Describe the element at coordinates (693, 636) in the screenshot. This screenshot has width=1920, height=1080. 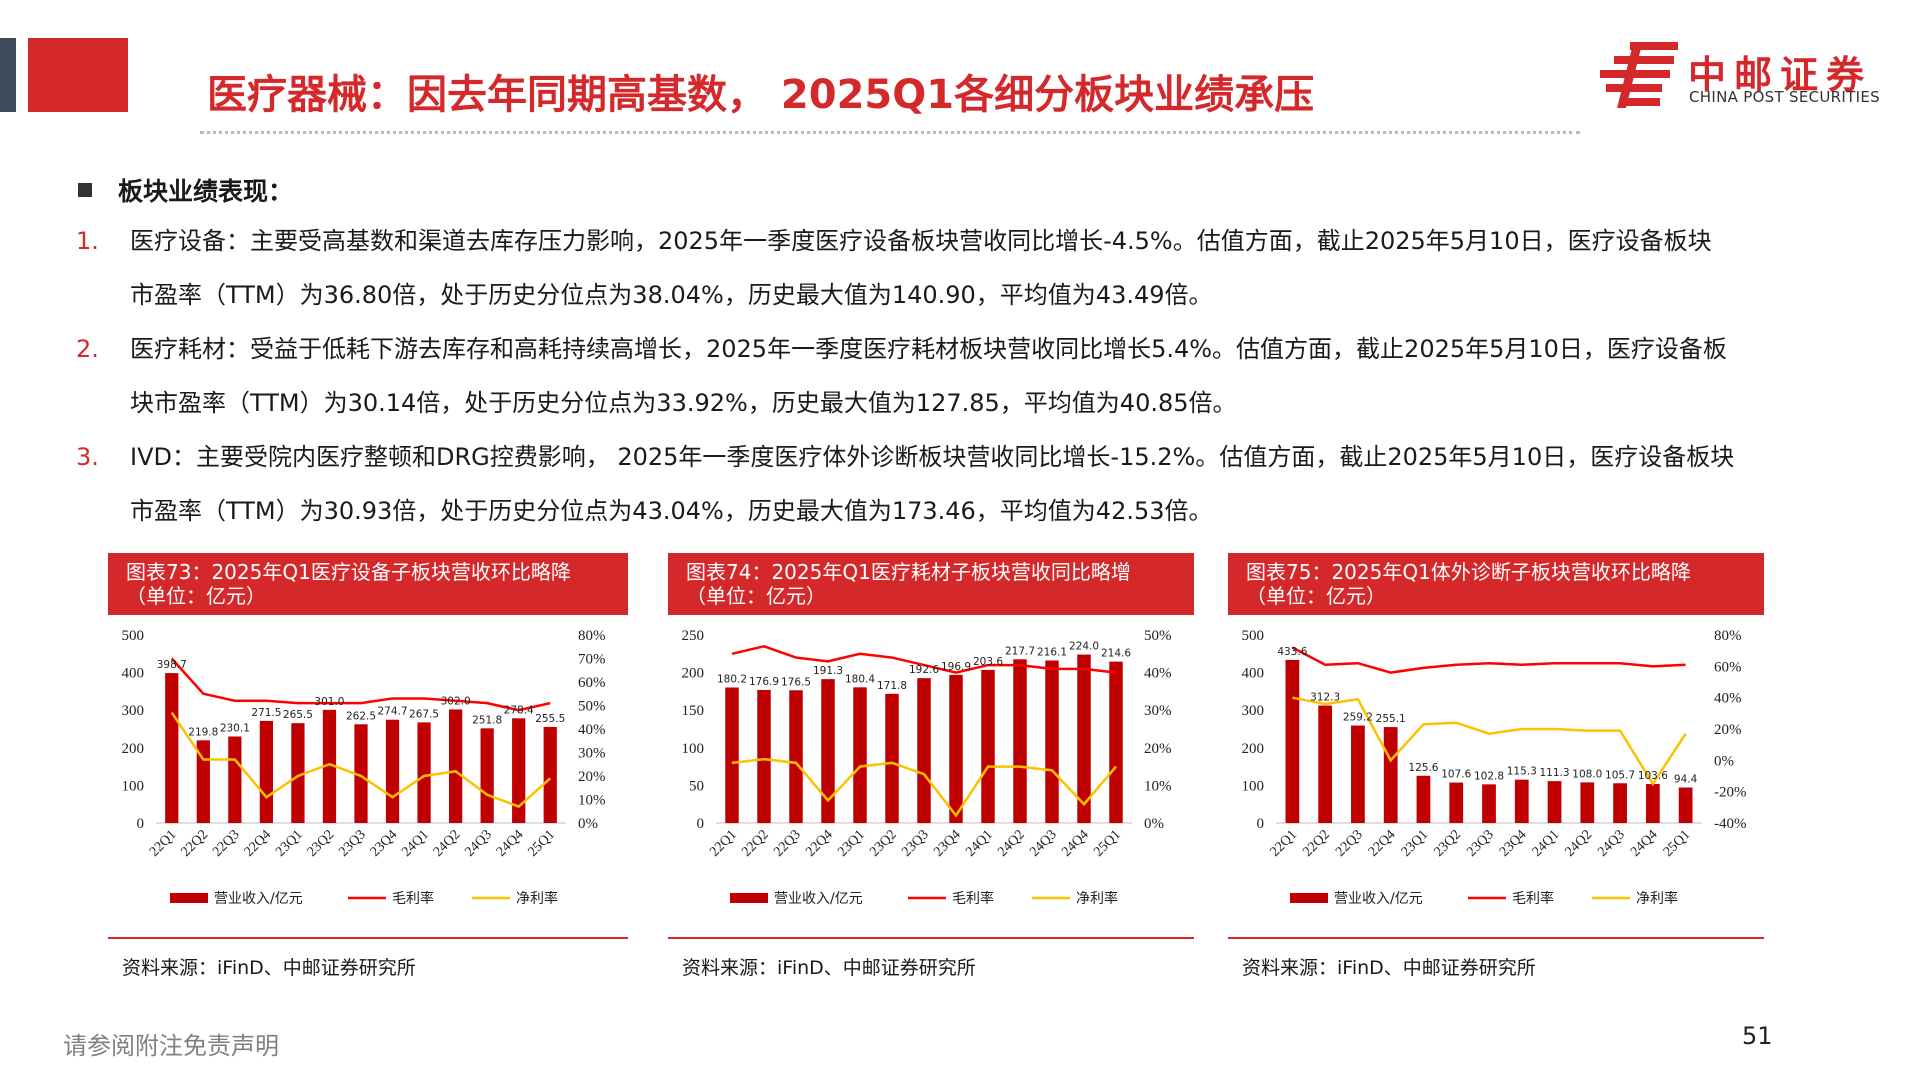
I see `y-axis-left-tick: 250` at that location.